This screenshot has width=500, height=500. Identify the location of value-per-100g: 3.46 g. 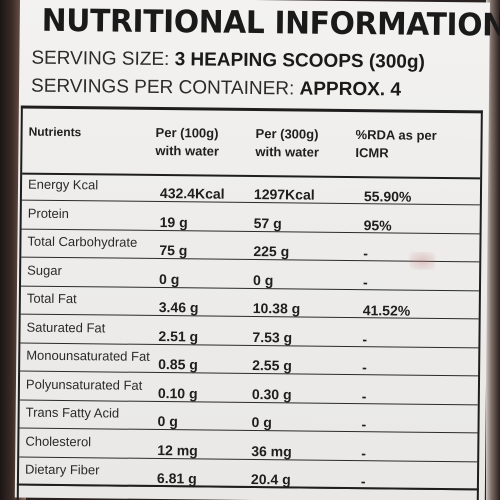
(178, 307).